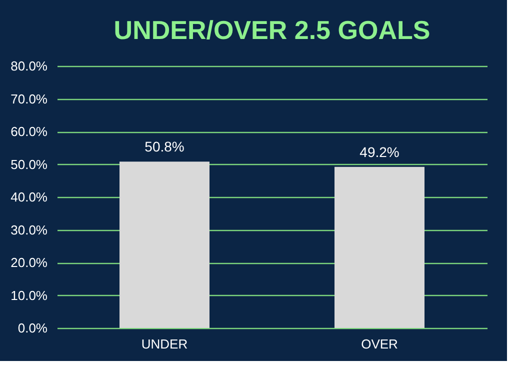 The height and width of the screenshot is (381, 524). I want to click on y-tick-label: 30.0%, so click(29, 230).